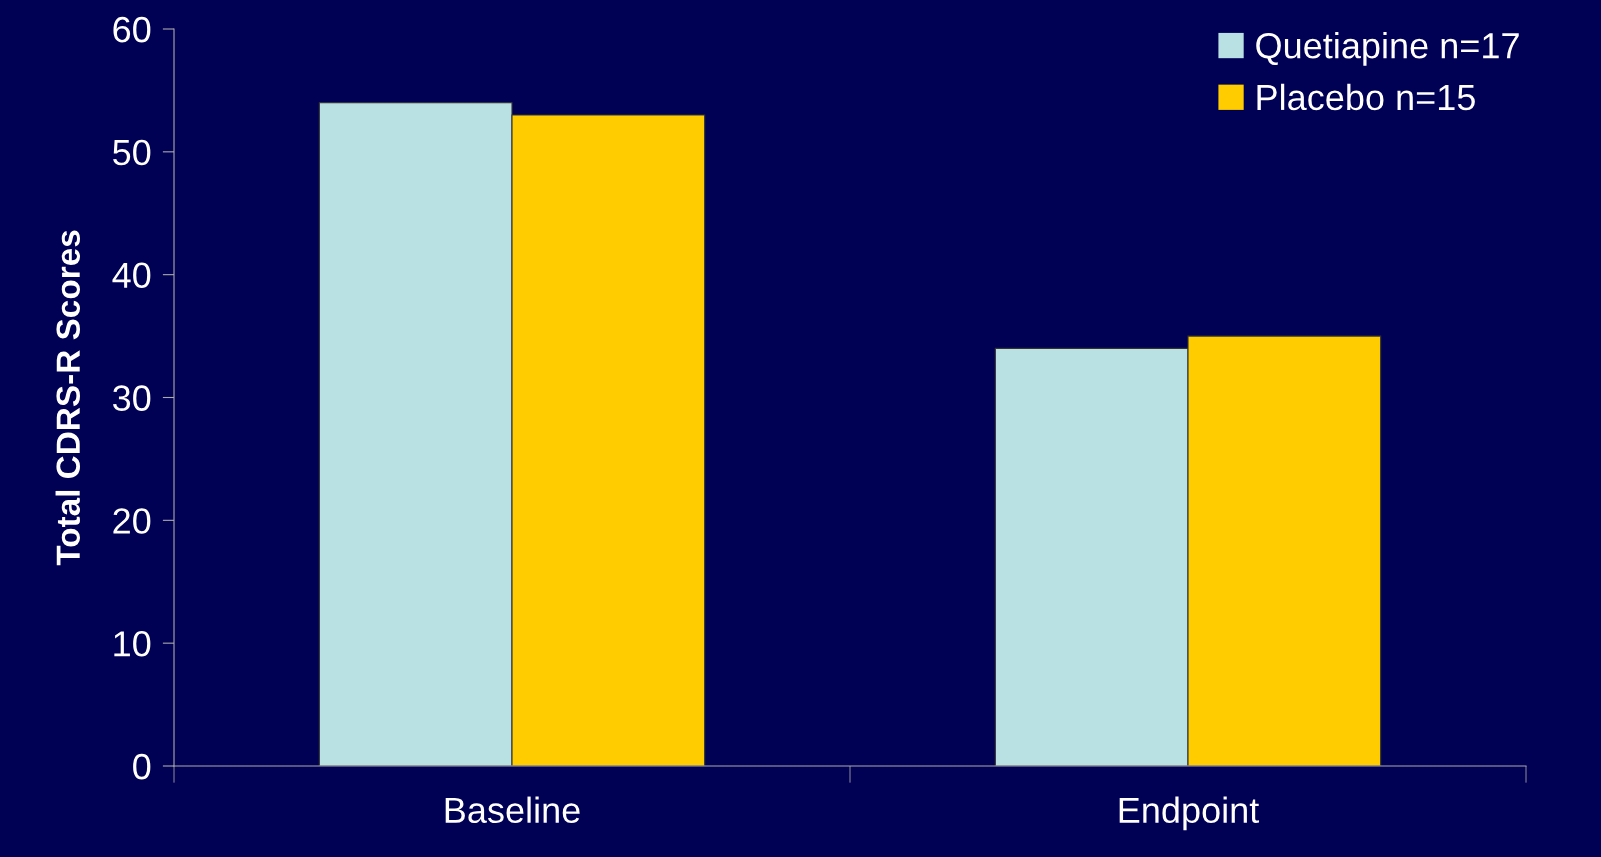  I want to click on y-axis-title: Total CDRS-R Scores, so click(68, 398).